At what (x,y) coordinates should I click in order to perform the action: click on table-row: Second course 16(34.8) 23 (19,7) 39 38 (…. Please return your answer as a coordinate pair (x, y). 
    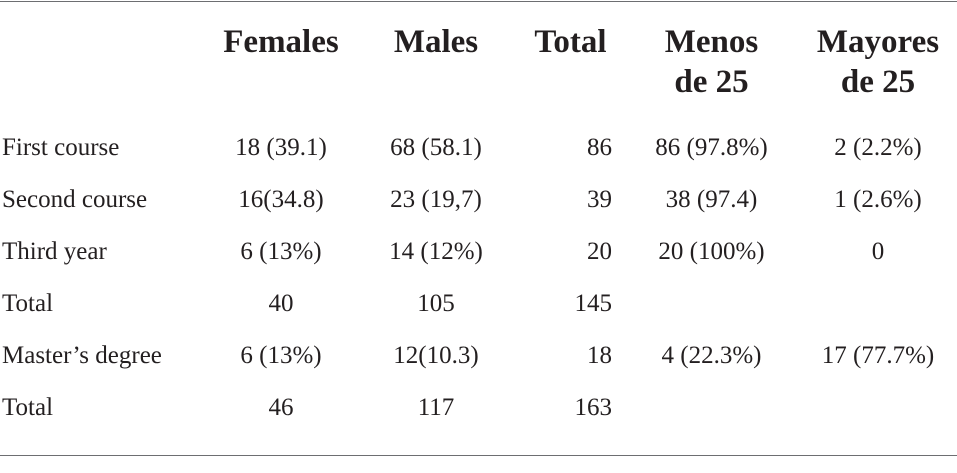
    Looking at the image, I should click on (478, 200).